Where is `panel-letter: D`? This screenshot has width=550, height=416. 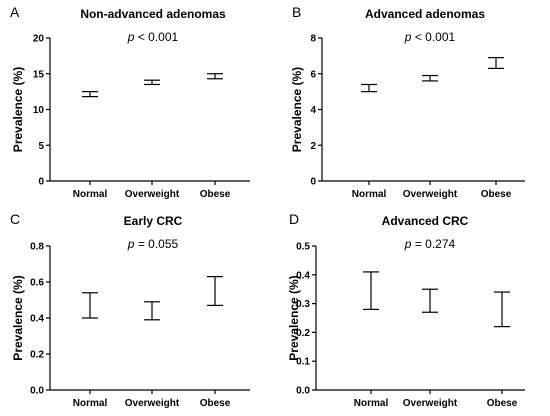
panel-letter: D is located at coordinates (294, 219).